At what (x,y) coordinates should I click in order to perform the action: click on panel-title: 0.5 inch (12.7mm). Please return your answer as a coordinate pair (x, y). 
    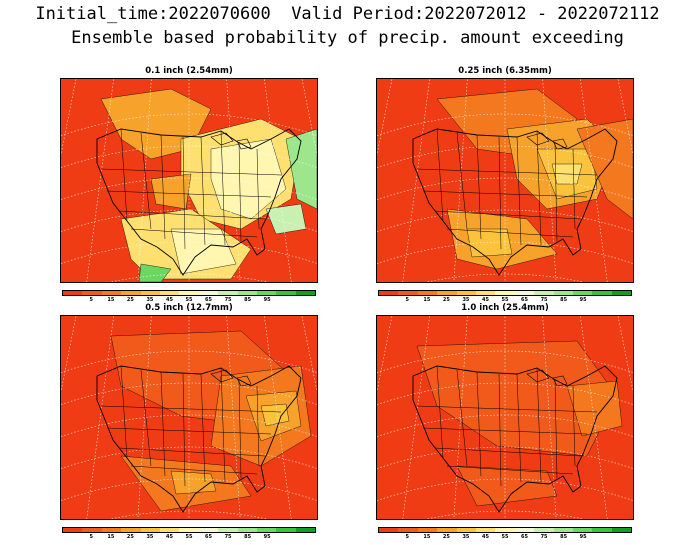
    Looking at the image, I should click on (189, 308).